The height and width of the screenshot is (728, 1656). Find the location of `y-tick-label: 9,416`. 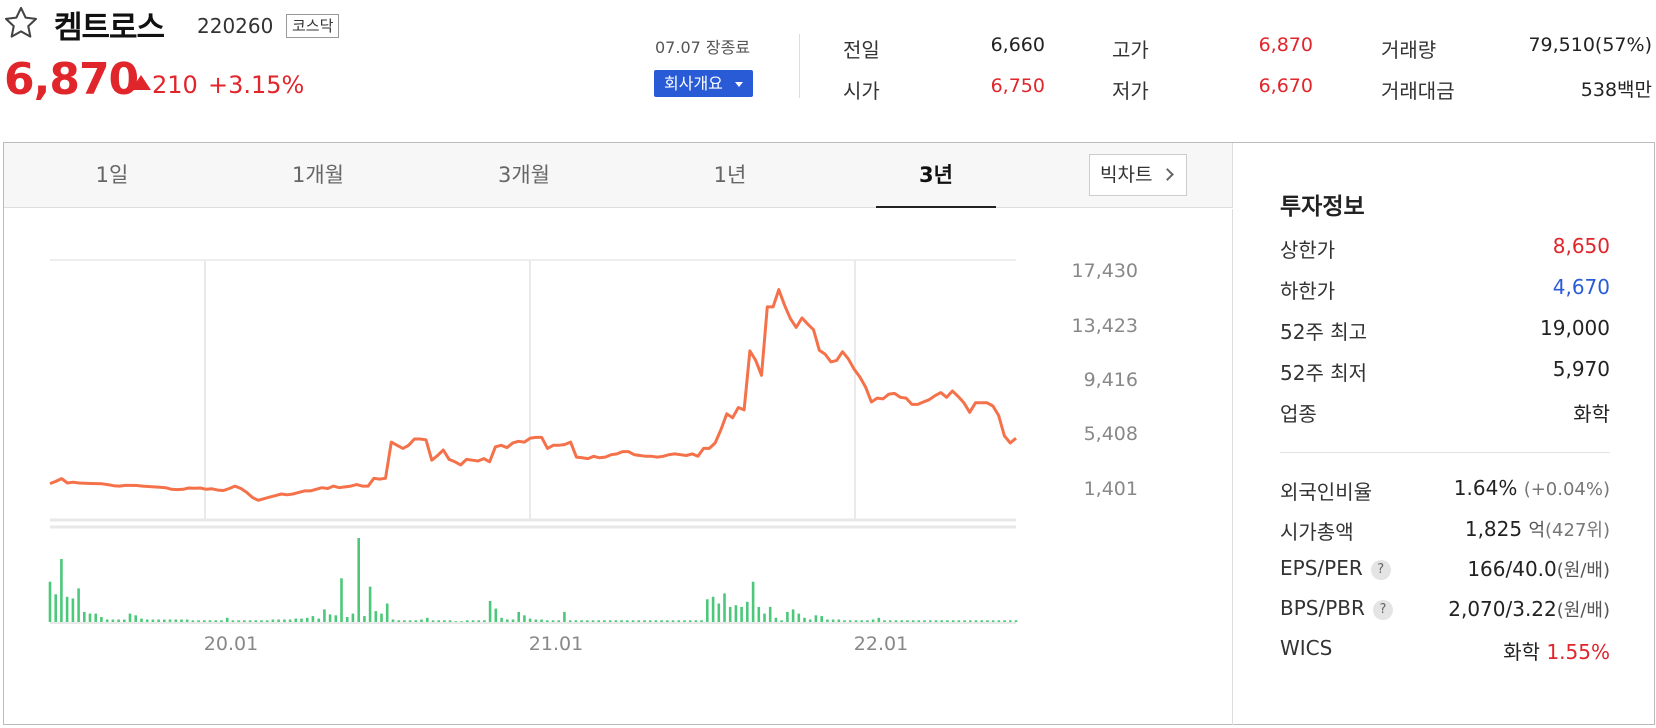

y-tick-label: 9,416 is located at coordinates (1111, 380).